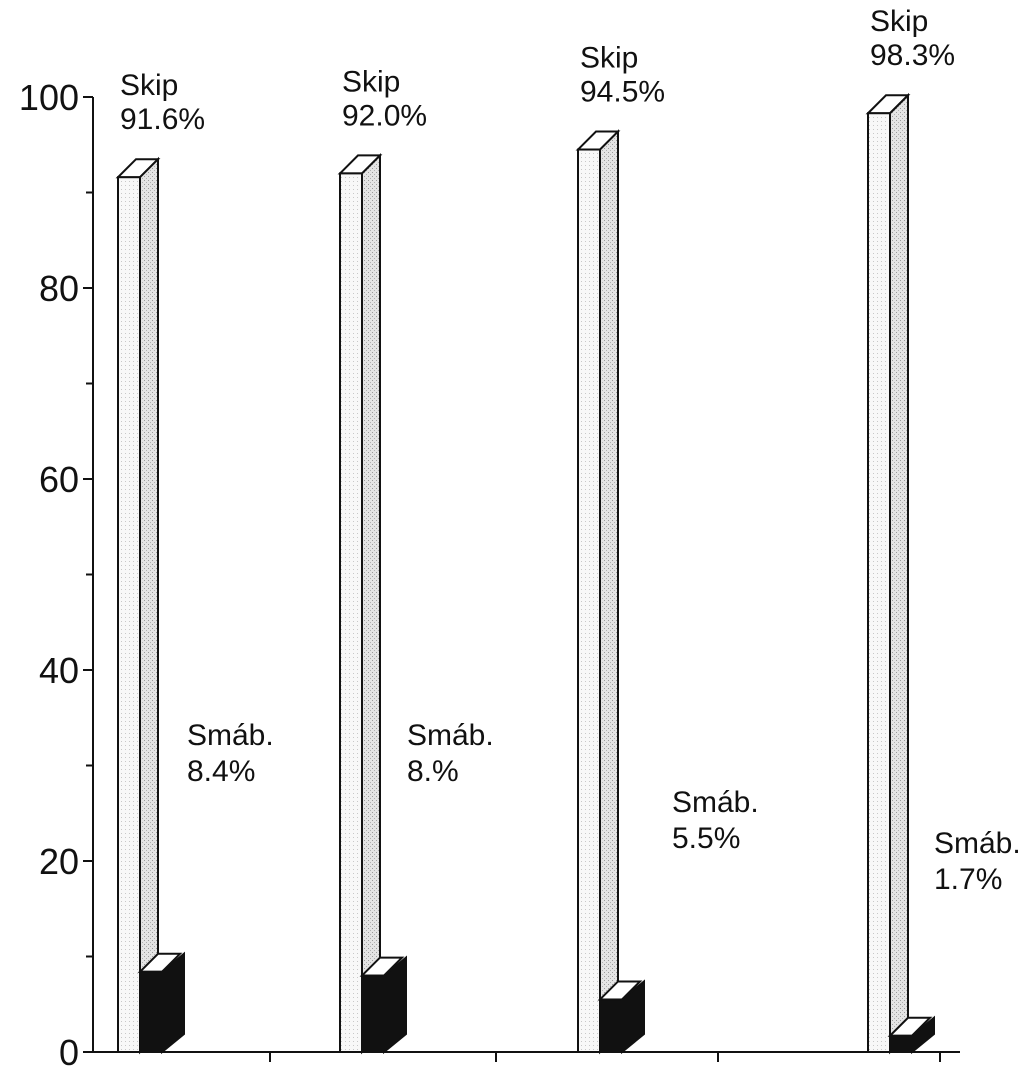 This screenshot has height=1071, width=1036. Describe the element at coordinates (49, 97) in the screenshot. I see `y-tick-label: 100` at that location.